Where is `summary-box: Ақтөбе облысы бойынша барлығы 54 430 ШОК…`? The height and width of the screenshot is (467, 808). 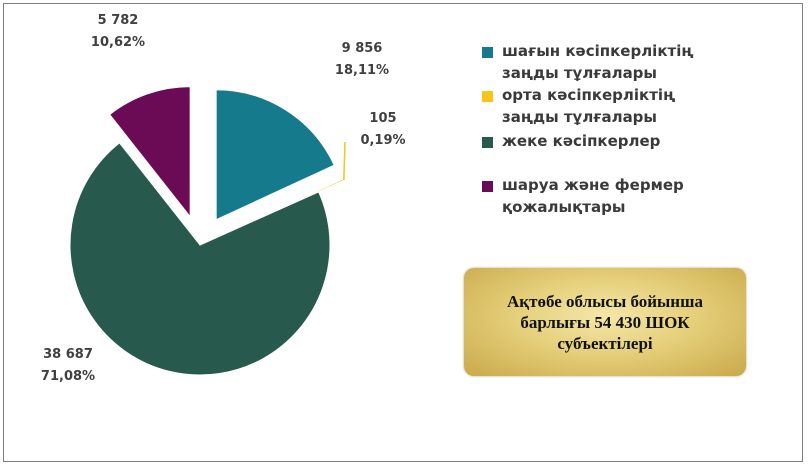
summary-box: Ақтөбе облысы бойынша барлығы 54 430 ШОК… is located at coordinates (605, 322).